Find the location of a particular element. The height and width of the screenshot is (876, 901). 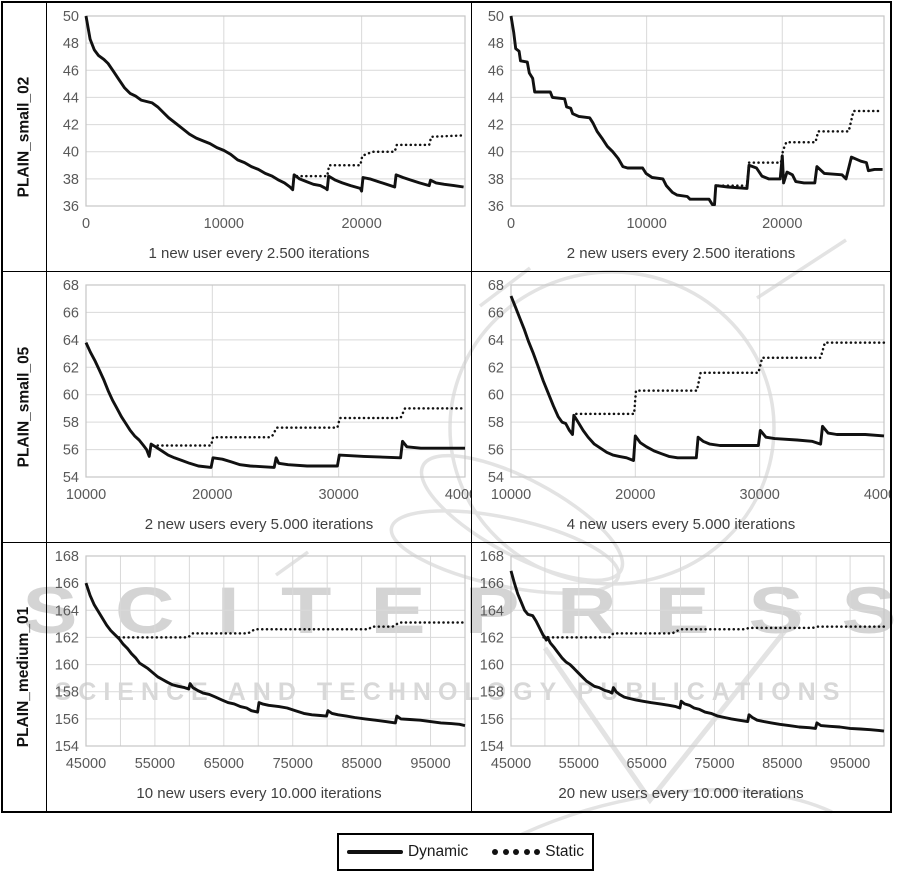

legend-static-label: Static is located at coordinates (565, 851).